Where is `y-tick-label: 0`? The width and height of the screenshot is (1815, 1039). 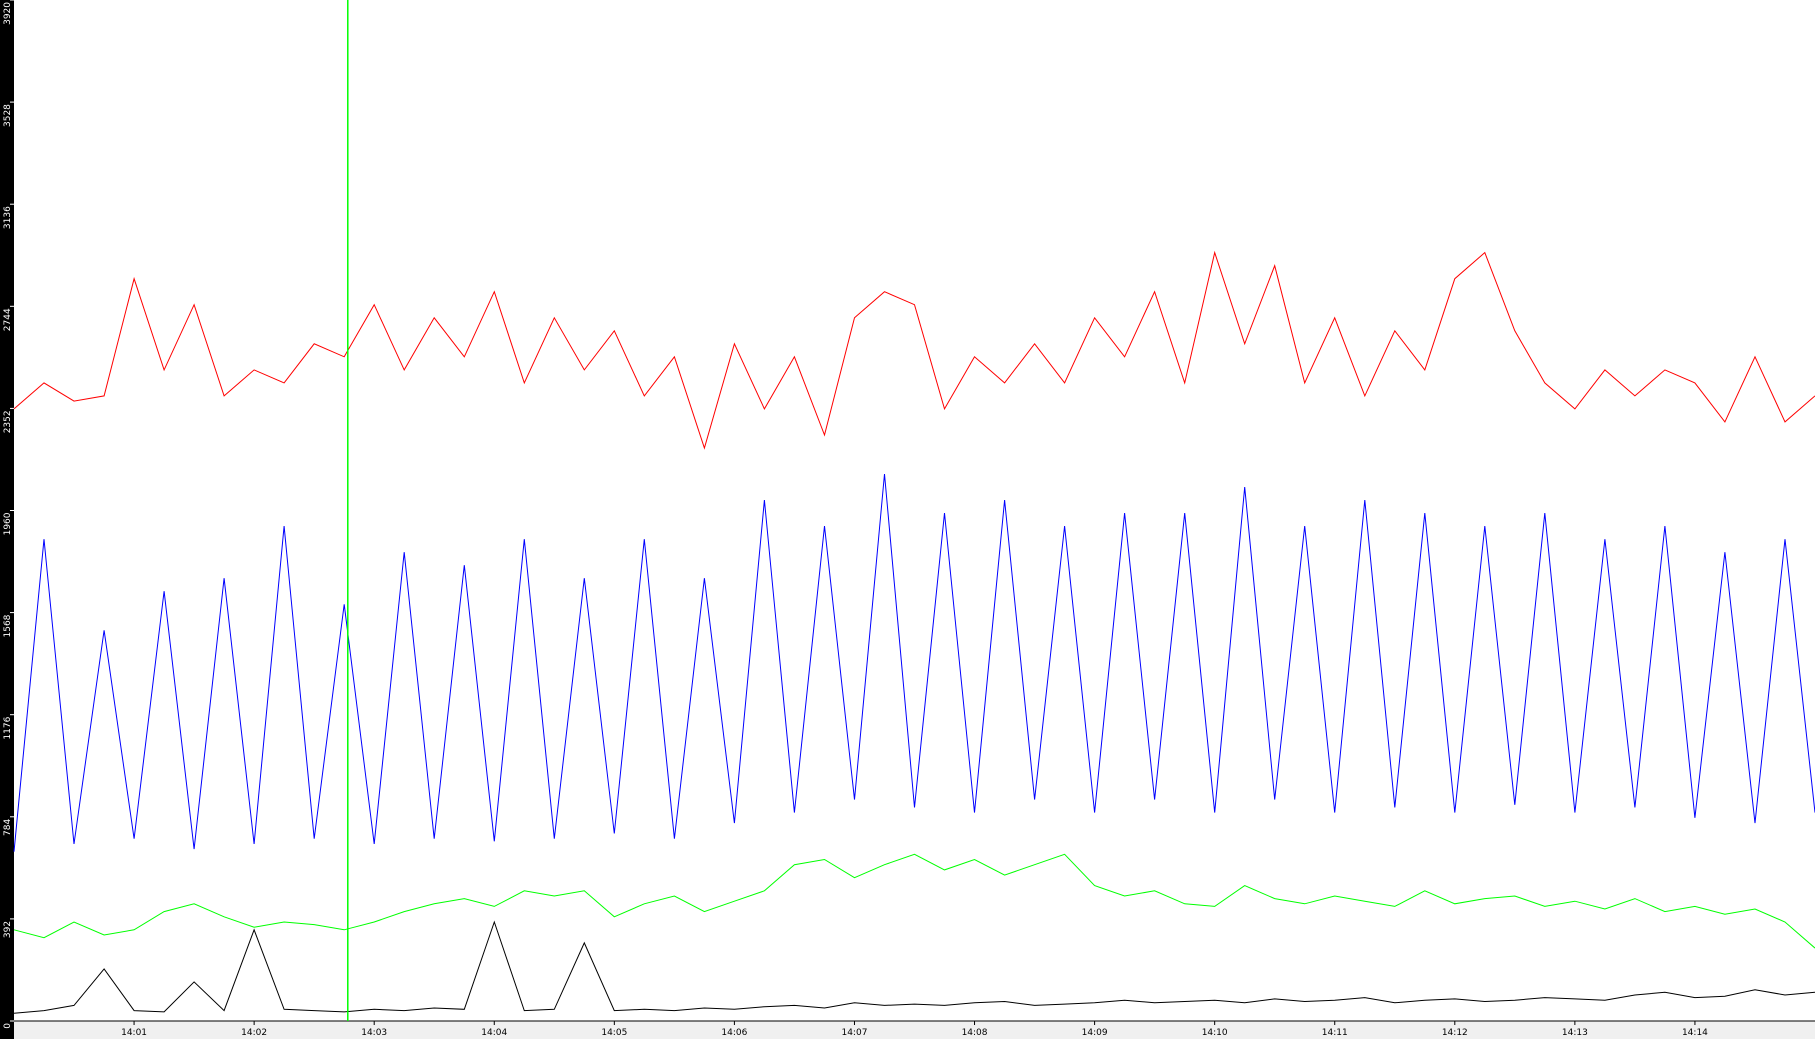
y-tick-label: 0 is located at coordinates (8, 1026).